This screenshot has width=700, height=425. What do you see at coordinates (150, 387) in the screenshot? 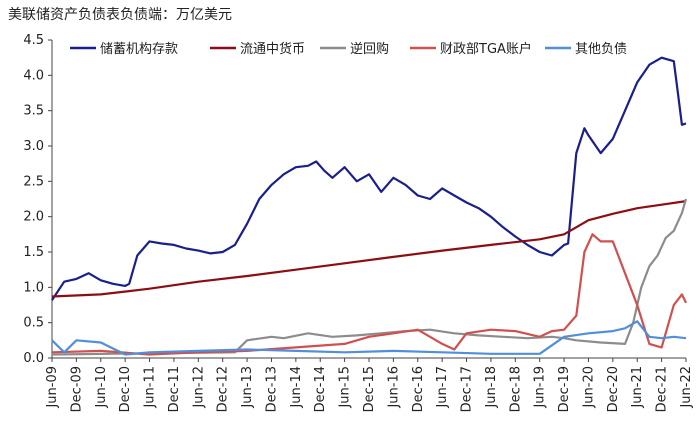
I see `x-tick-label: Jun-11` at bounding box center [150, 387].